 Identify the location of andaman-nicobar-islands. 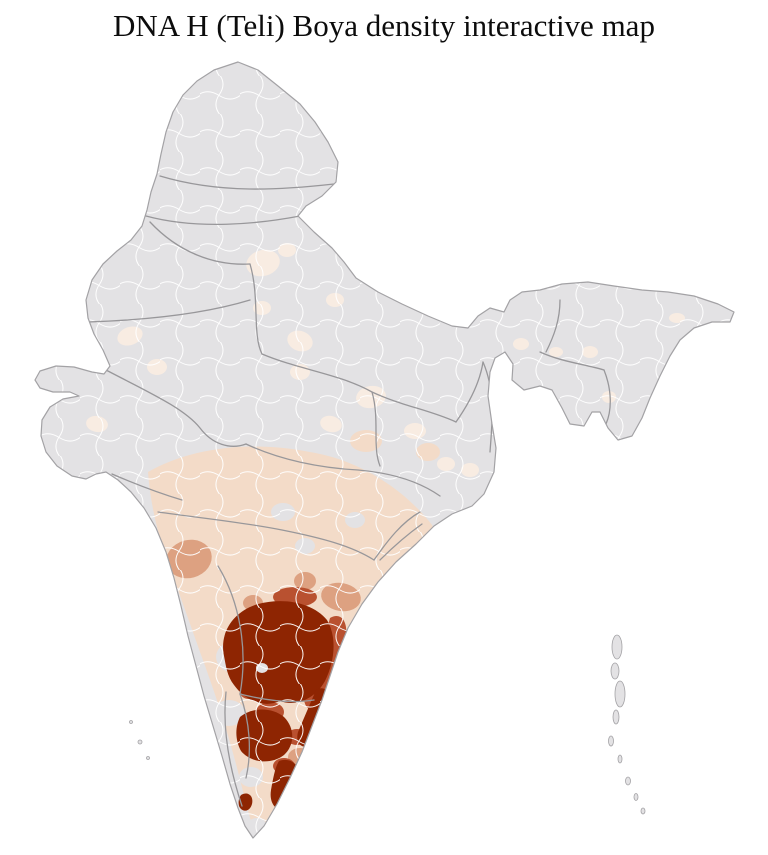
(627, 724).